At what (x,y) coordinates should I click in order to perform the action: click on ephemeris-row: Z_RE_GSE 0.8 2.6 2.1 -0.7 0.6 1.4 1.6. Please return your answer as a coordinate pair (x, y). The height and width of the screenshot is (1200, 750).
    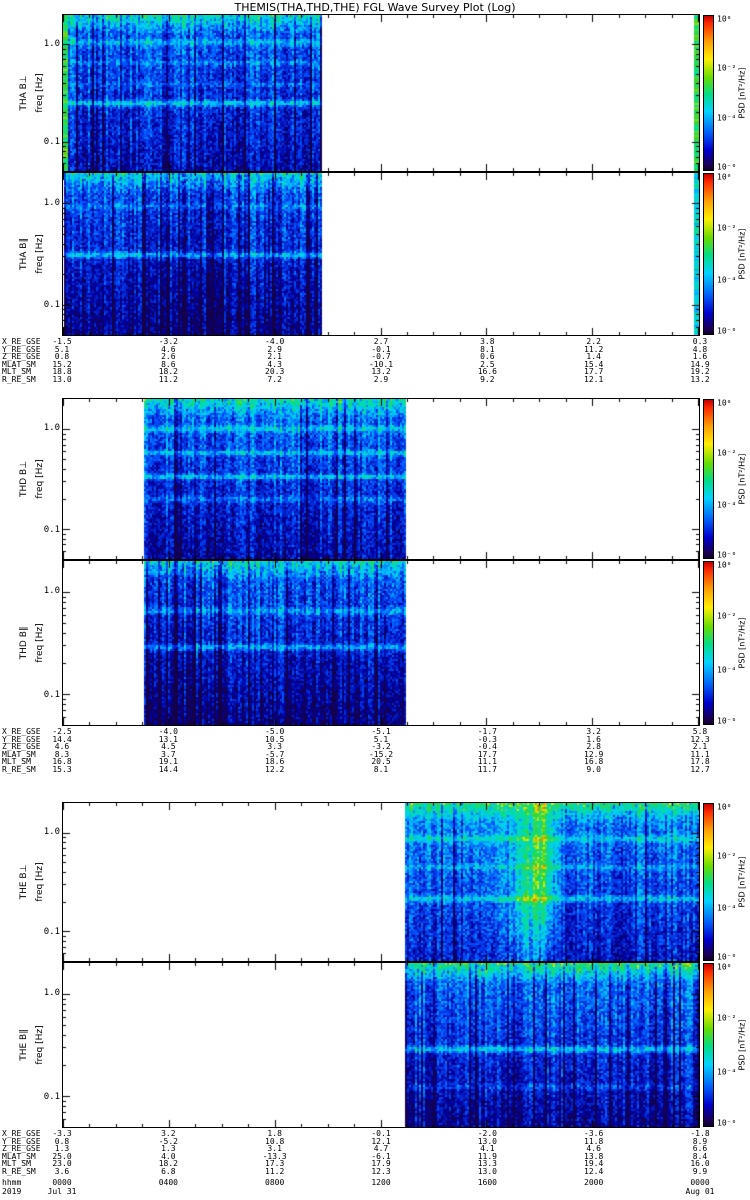
    Looking at the image, I should click on (375, 357).